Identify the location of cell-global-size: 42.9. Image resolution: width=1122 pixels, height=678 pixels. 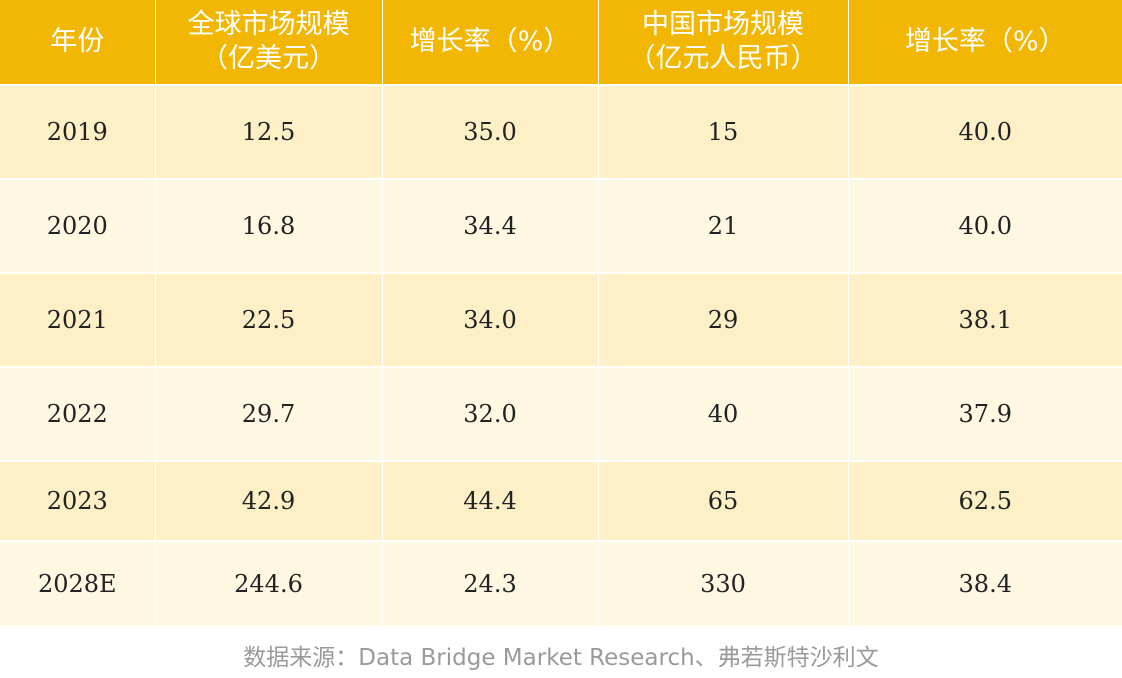
(269, 501).